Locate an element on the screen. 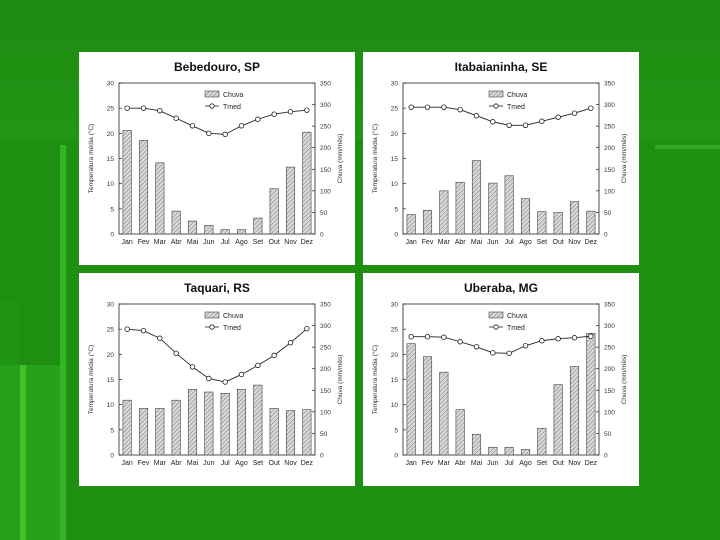 The width and height of the screenshot is (720, 540). y2-tick-label: 50 is located at coordinates (324, 434).